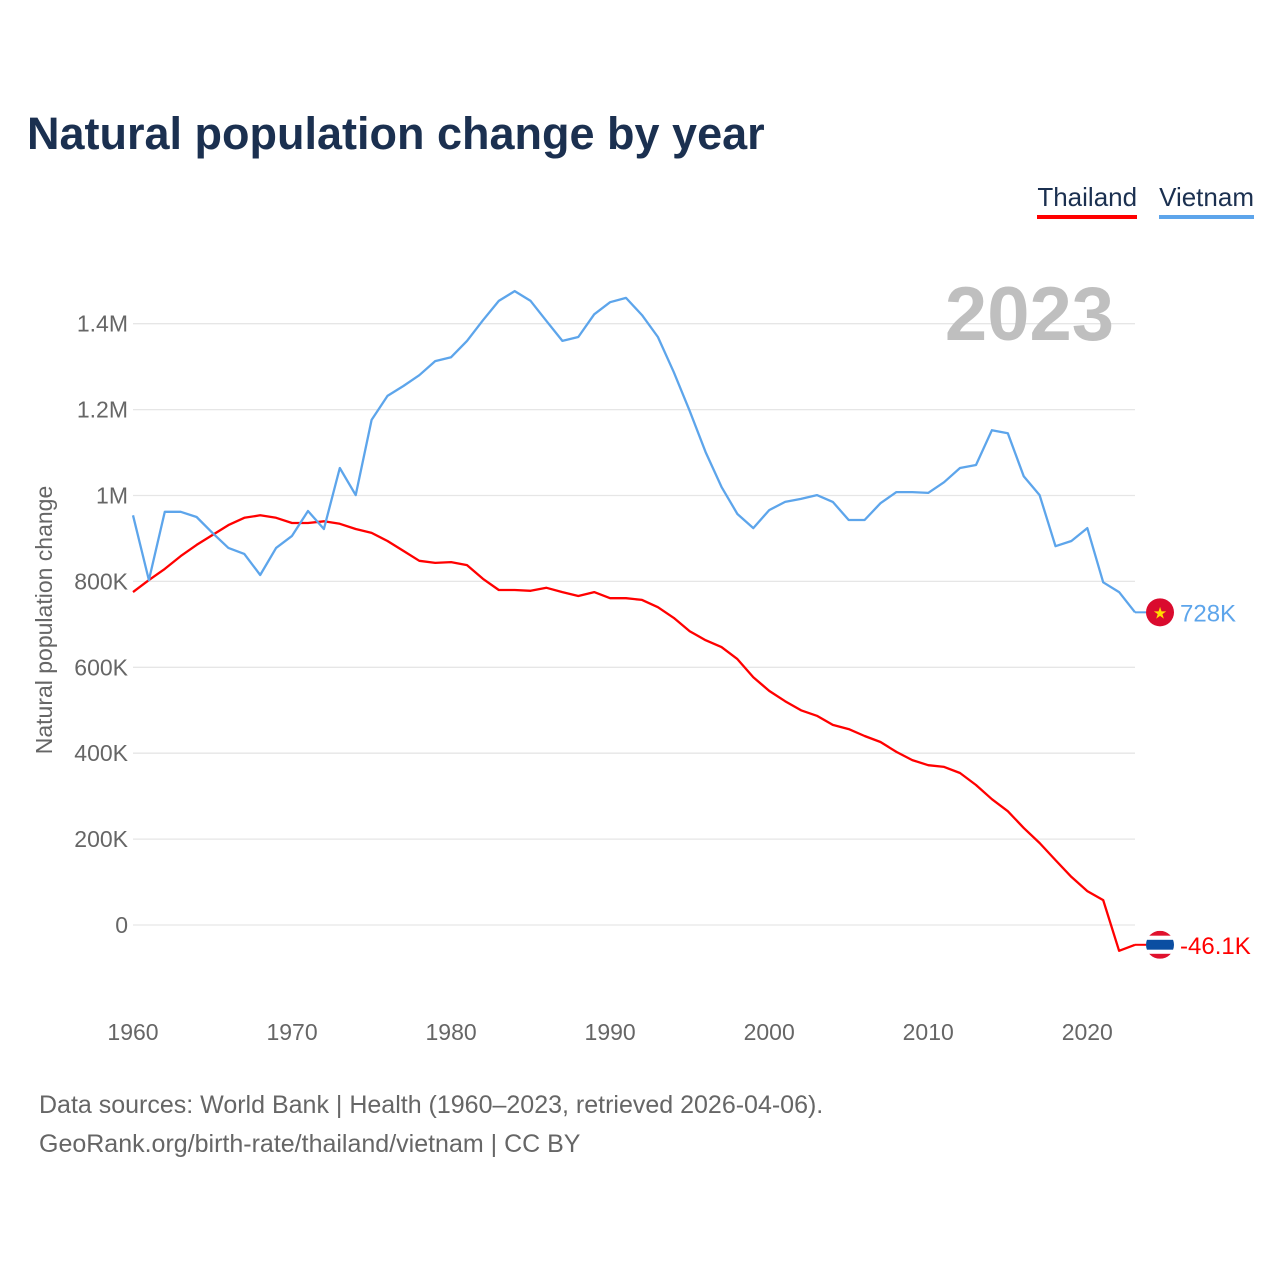 Image resolution: width=1280 pixels, height=1280 pixels. Describe the element at coordinates (396, 133) in the screenshot. I see `chart-title: Natural population change by year` at that location.